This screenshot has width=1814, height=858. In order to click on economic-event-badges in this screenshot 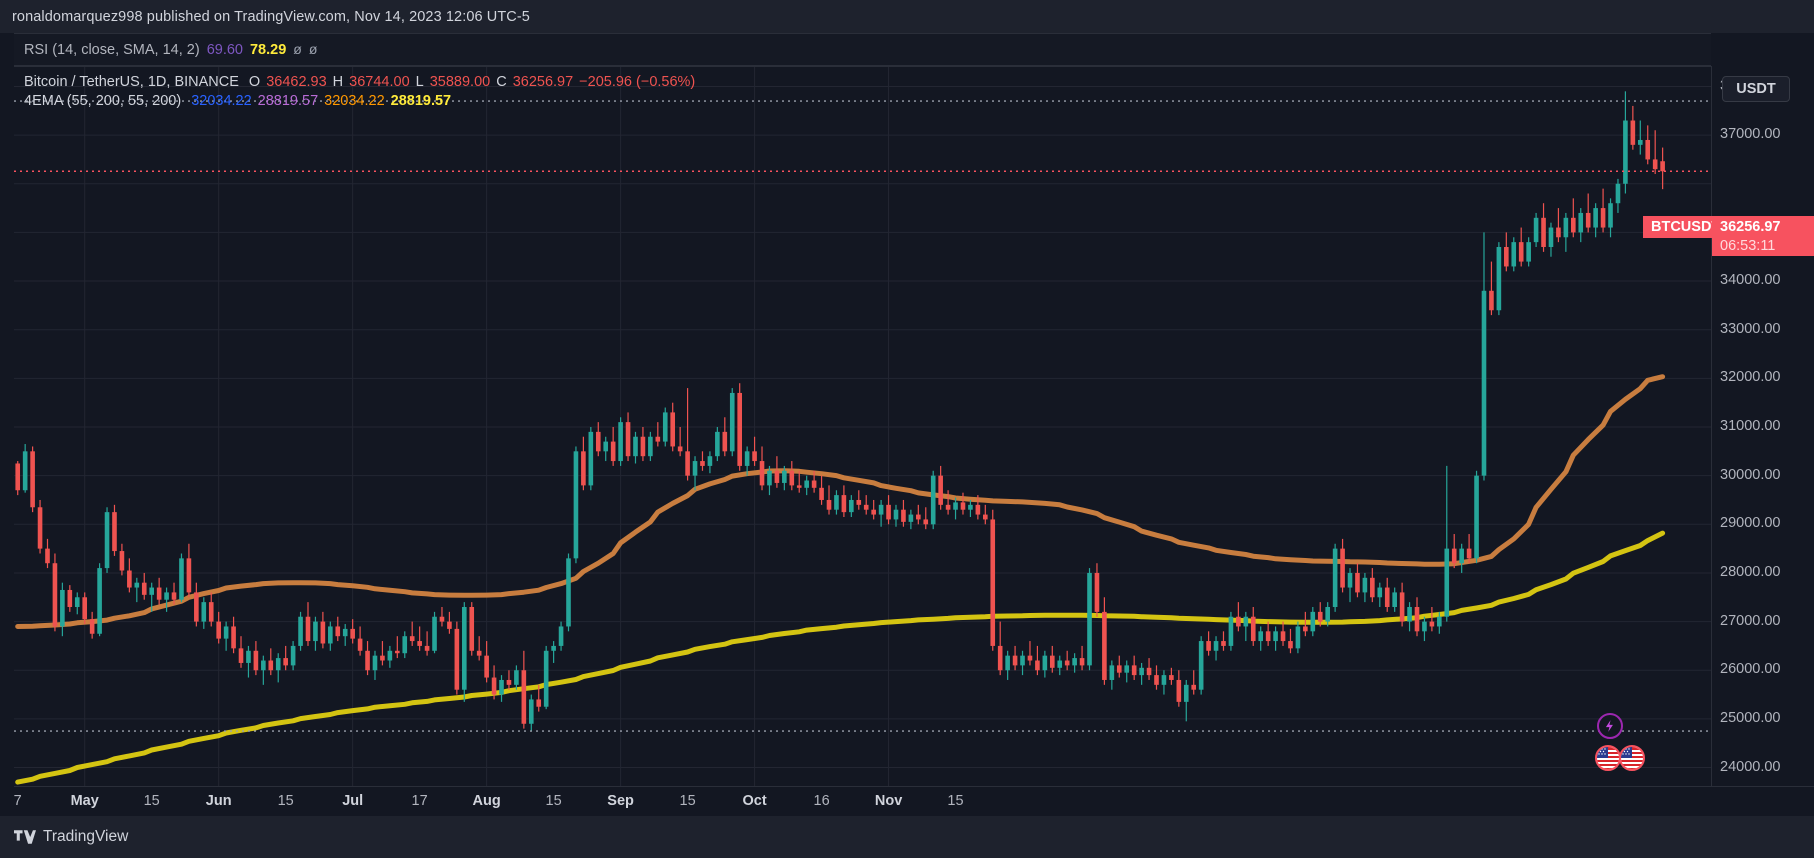, I will do `click(1624, 758)`.